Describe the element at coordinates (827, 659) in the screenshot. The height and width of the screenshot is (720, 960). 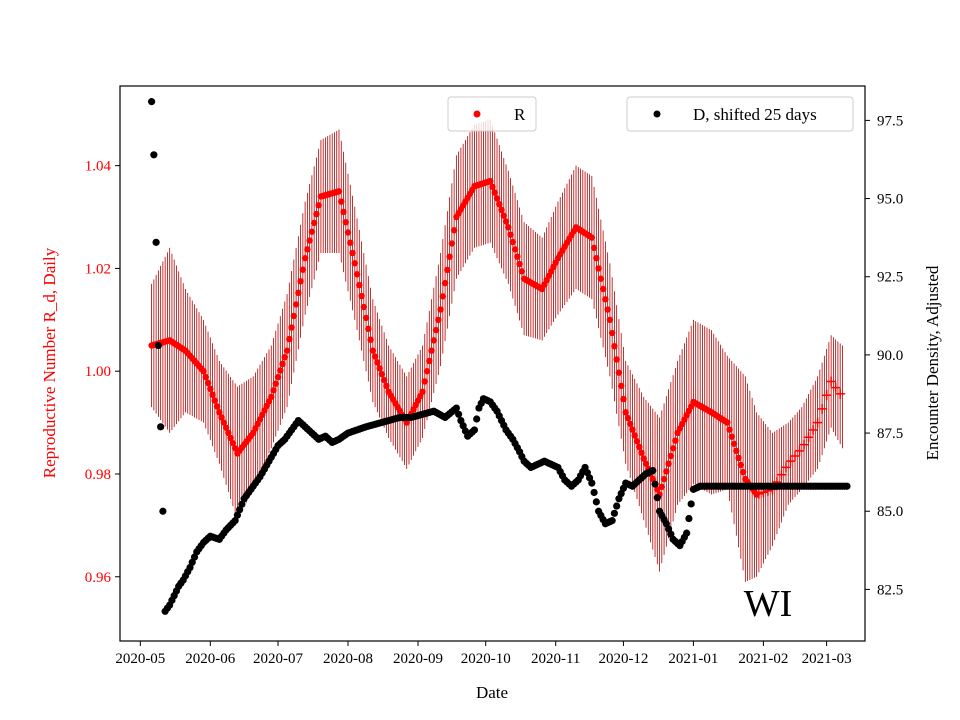
I see `x-tick-label: 2021-03` at that location.